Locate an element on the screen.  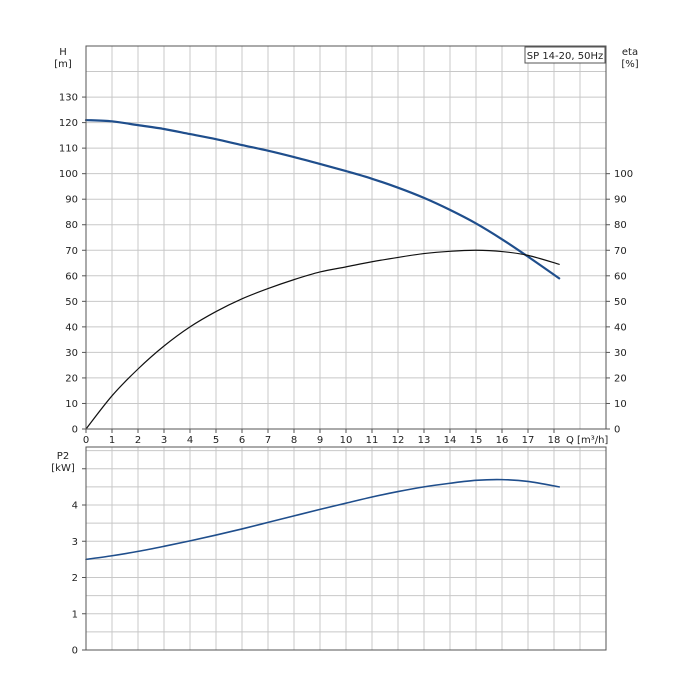
x-tick-label: 9 is located at coordinates (320, 440).